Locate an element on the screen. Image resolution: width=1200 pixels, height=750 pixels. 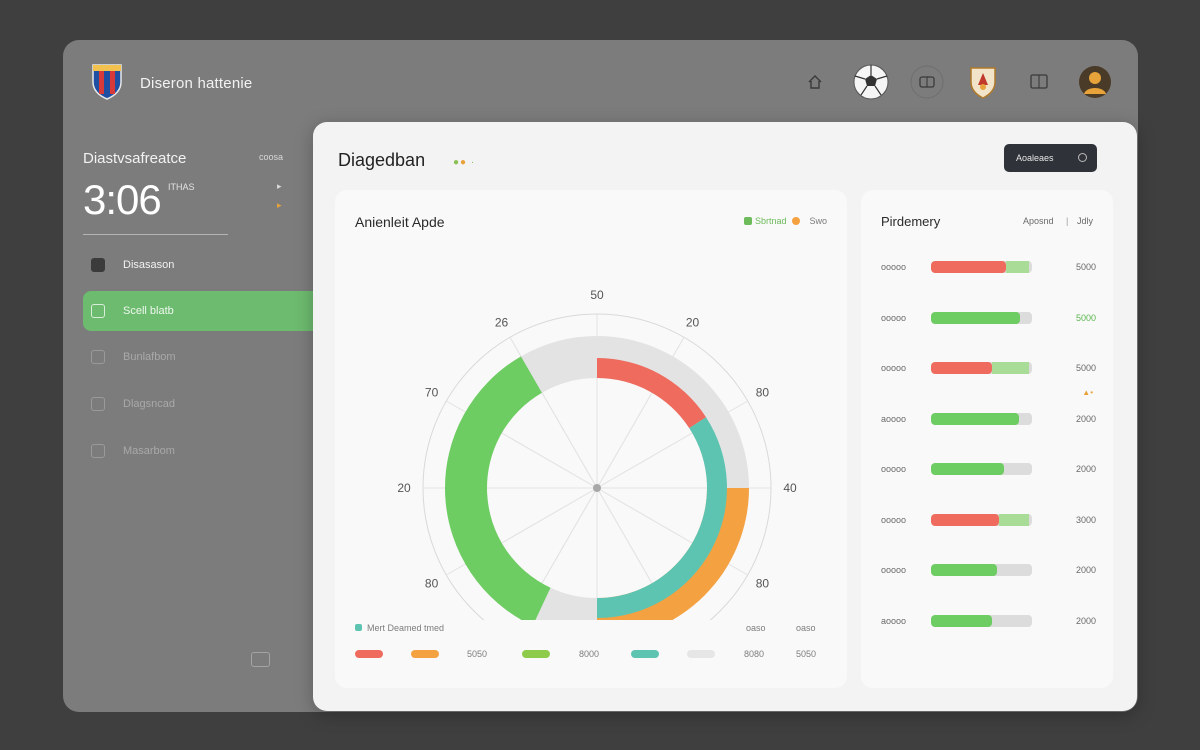
sidebar-item-label: Masarbom is located at coordinates (149, 451).